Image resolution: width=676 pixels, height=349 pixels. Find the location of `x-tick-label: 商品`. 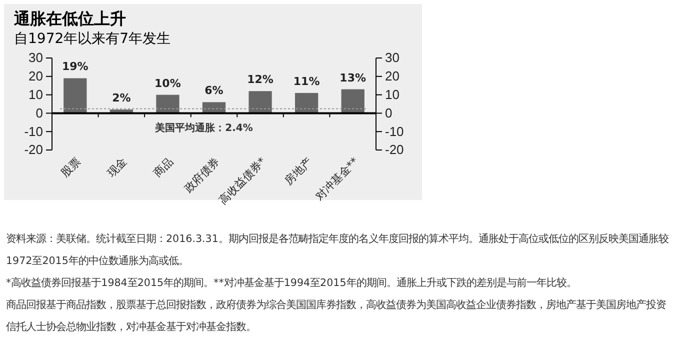

x-tick-label: 商品 is located at coordinates (163, 167).